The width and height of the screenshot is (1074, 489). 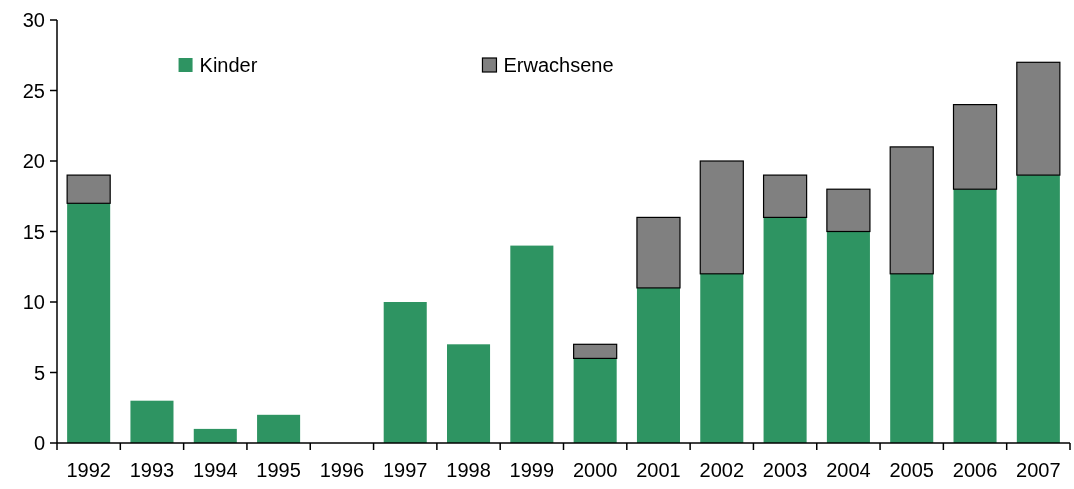 What do you see at coordinates (33, 161) in the screenshot?
I see `y-tick-label: 20` at bounding box center [33, 161].